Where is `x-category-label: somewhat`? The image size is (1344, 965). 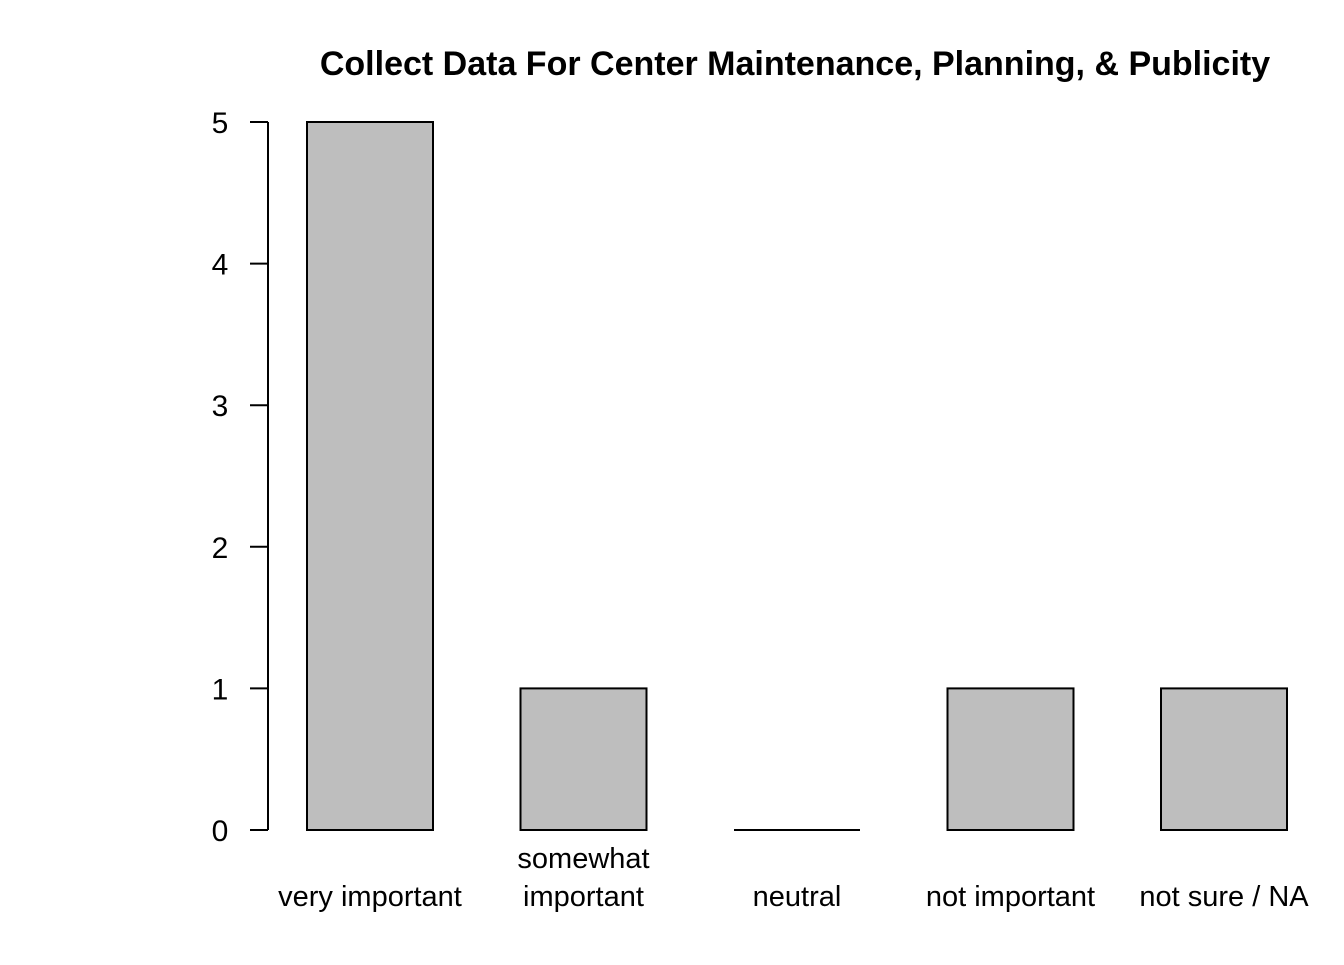
x-category-label: somewhat is located at coordinates (583, 859).